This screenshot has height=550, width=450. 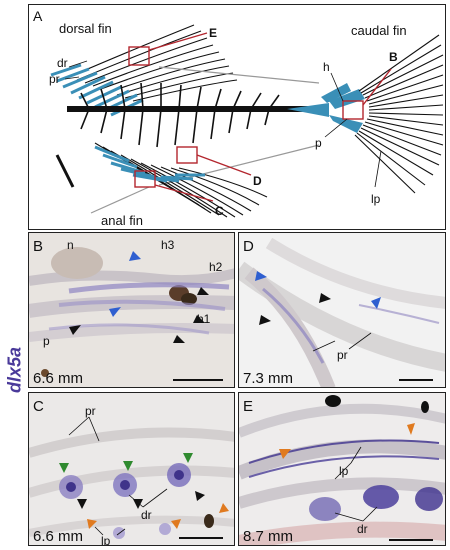 What do you see at coordinates (416, 380) in the screenshot?
I see `scale-bar-d` at bounding box center [416, 380].